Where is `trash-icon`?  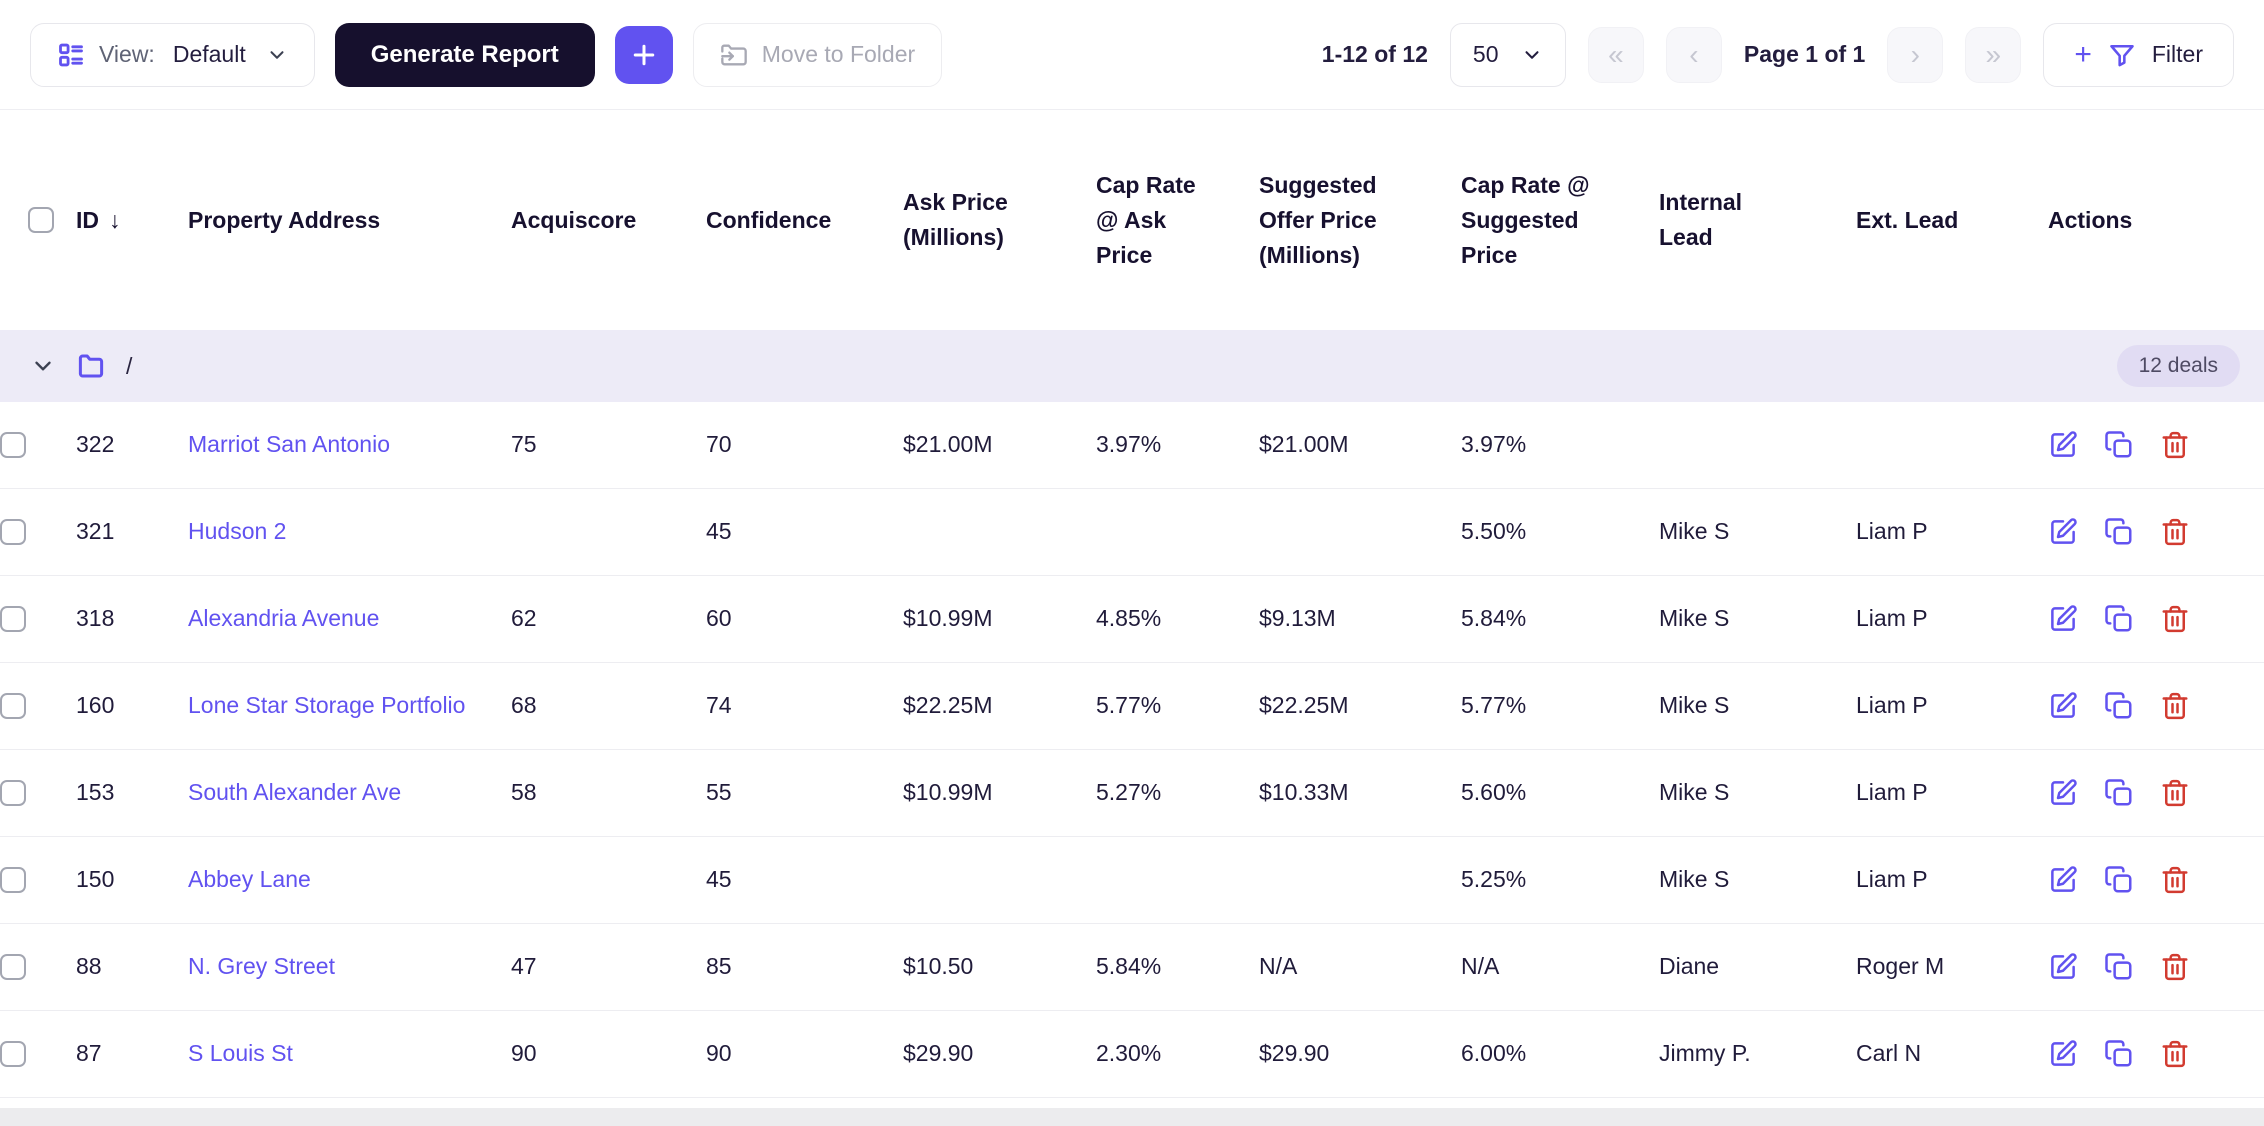 trash-icon is located at coordinates (2175, 445).